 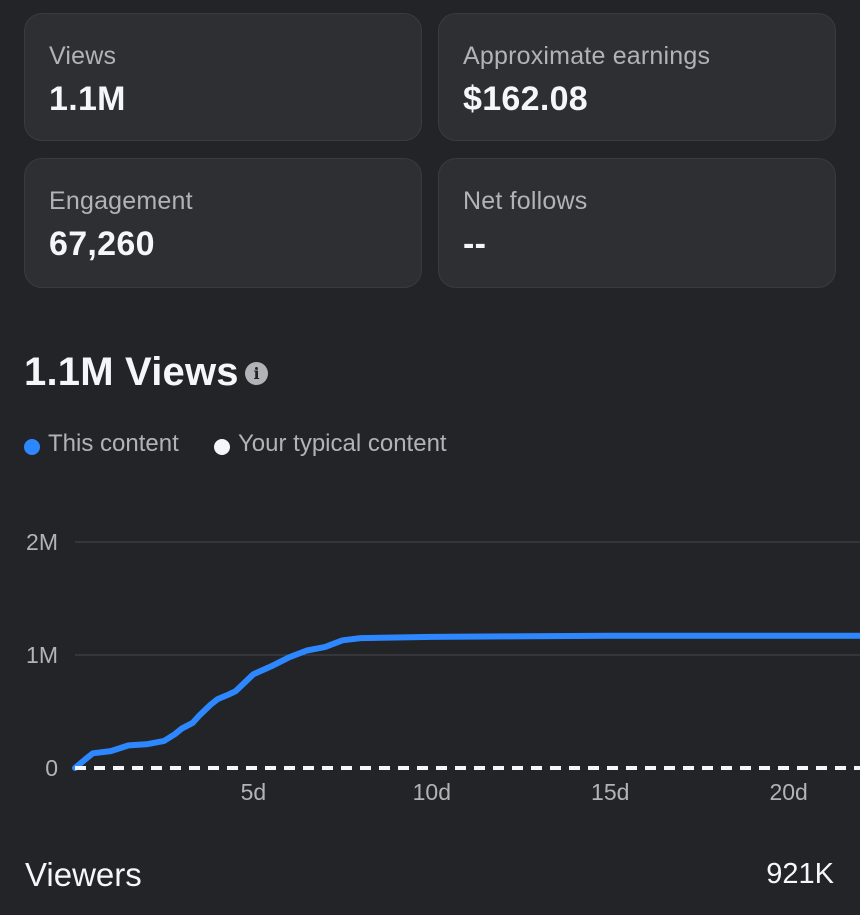 I want to click on info-icon: i, so click(x=256, y=373).